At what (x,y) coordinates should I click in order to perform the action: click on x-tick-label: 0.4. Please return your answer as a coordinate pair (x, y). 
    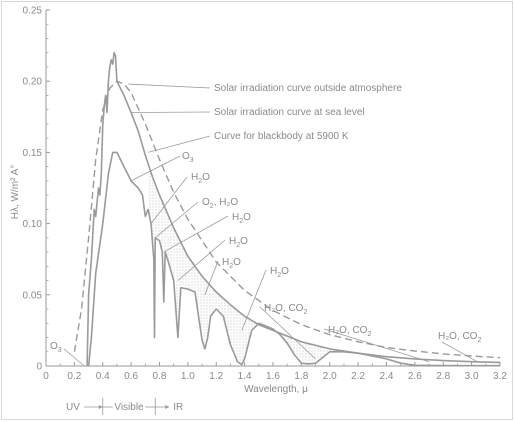
    Looking at the image, I should click on (103, 376).